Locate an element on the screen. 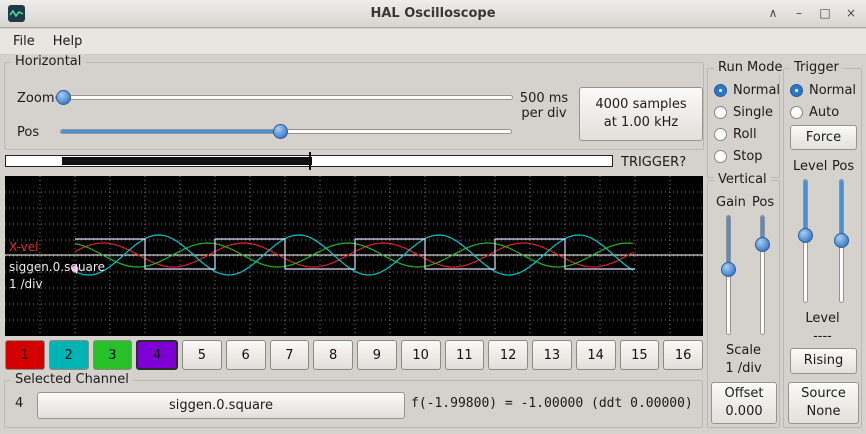 The height and width of the screenshot is (434, 866). channel-button-12: 12 is located at coordinates (508, 355).